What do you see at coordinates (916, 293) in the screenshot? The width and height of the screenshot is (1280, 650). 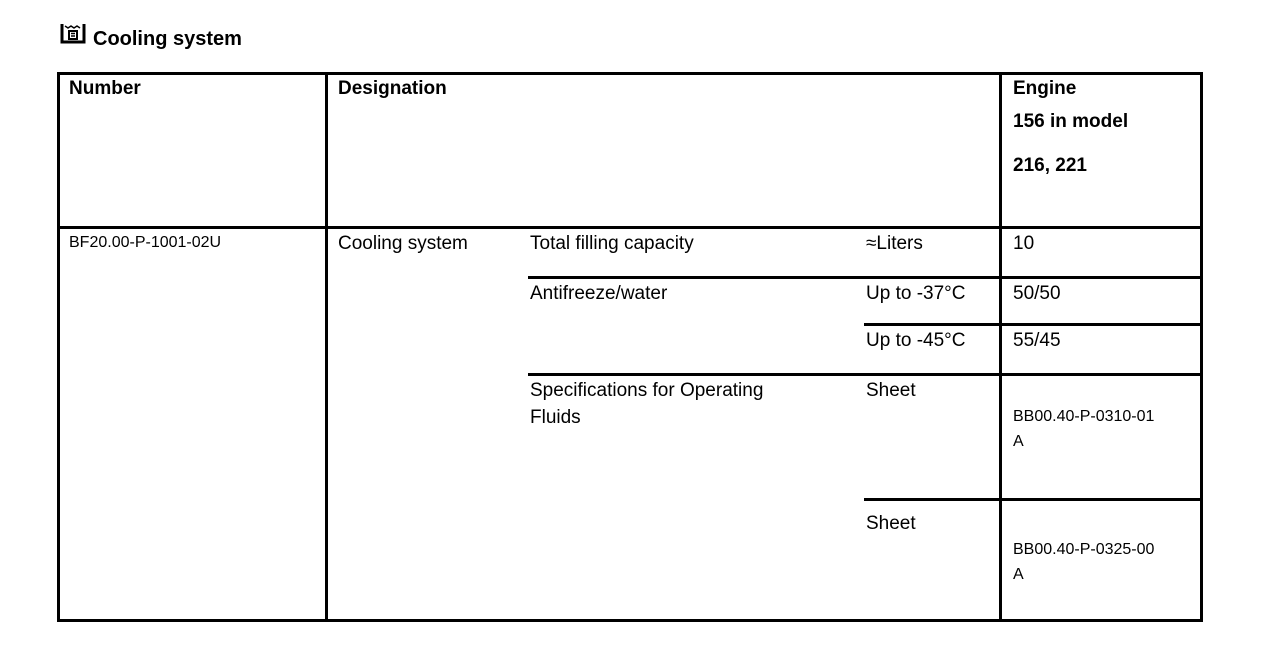 I see `item-unit: Up to -37°C` at bounding box center [916, 293].